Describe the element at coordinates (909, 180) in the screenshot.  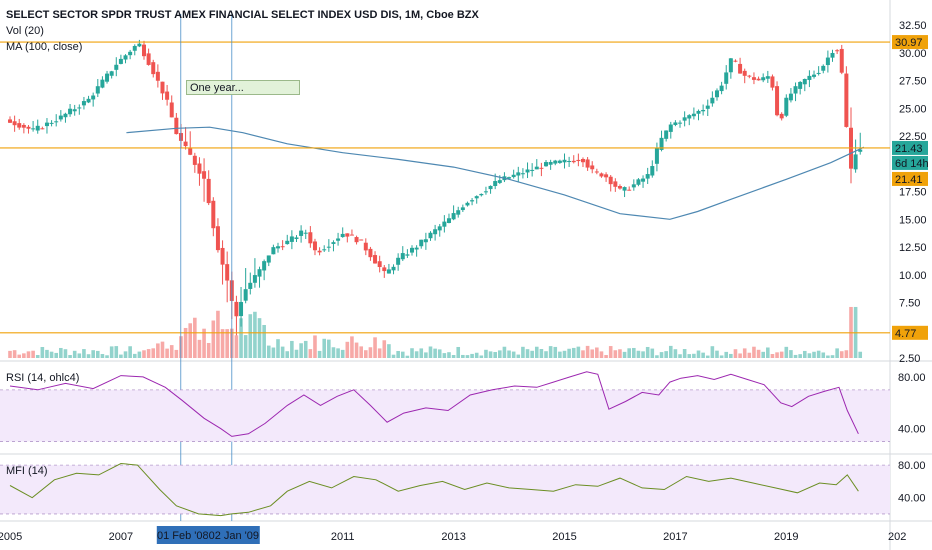
I see `level-label: 21.41` at that location.